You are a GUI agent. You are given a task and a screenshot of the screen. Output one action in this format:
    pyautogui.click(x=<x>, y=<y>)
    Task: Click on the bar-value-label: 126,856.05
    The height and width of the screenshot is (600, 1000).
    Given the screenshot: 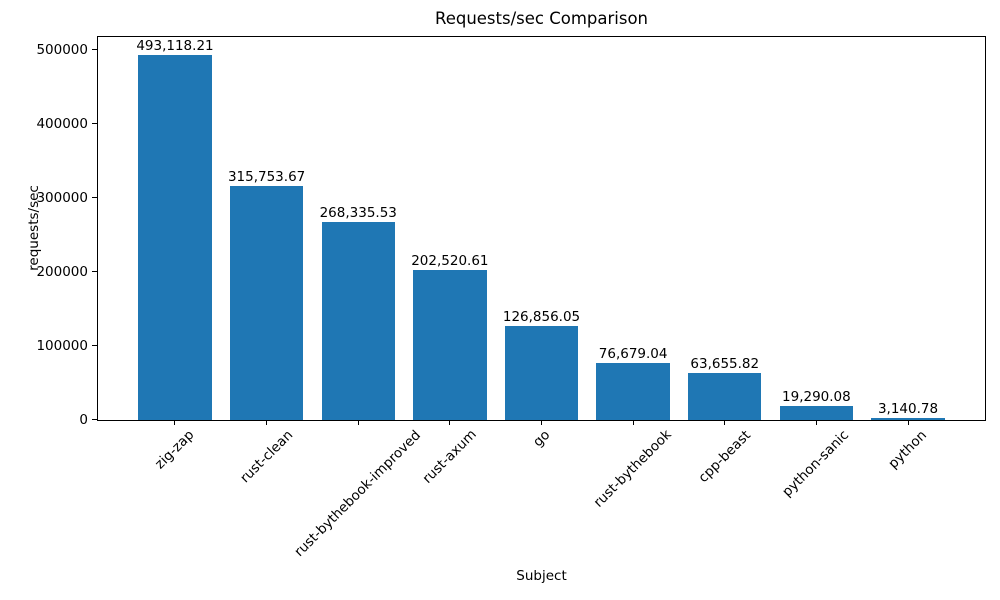 What is the action you would take?
    pyautogui.click(x=541, y=317)
    